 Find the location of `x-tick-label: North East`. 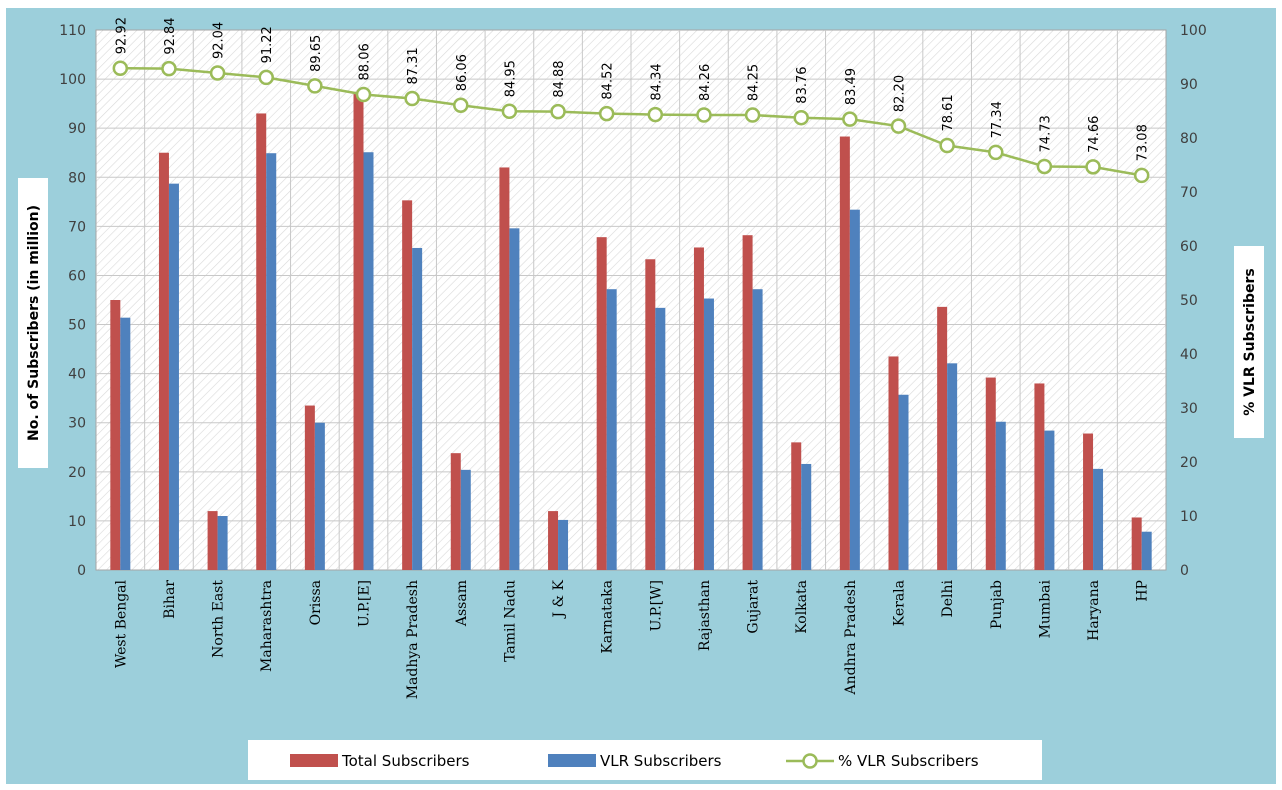

x-tick-label: North East is located at coordinates (219, 619).